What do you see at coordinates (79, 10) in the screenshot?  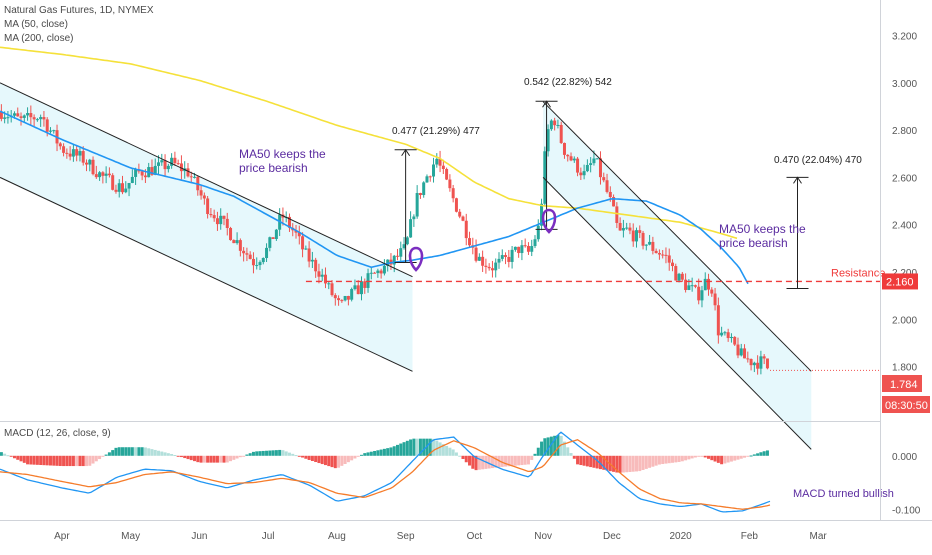 I see `symbol-legend: Natural Gas Futures, 1D, NYMEX` at bounding box center [79, 10].